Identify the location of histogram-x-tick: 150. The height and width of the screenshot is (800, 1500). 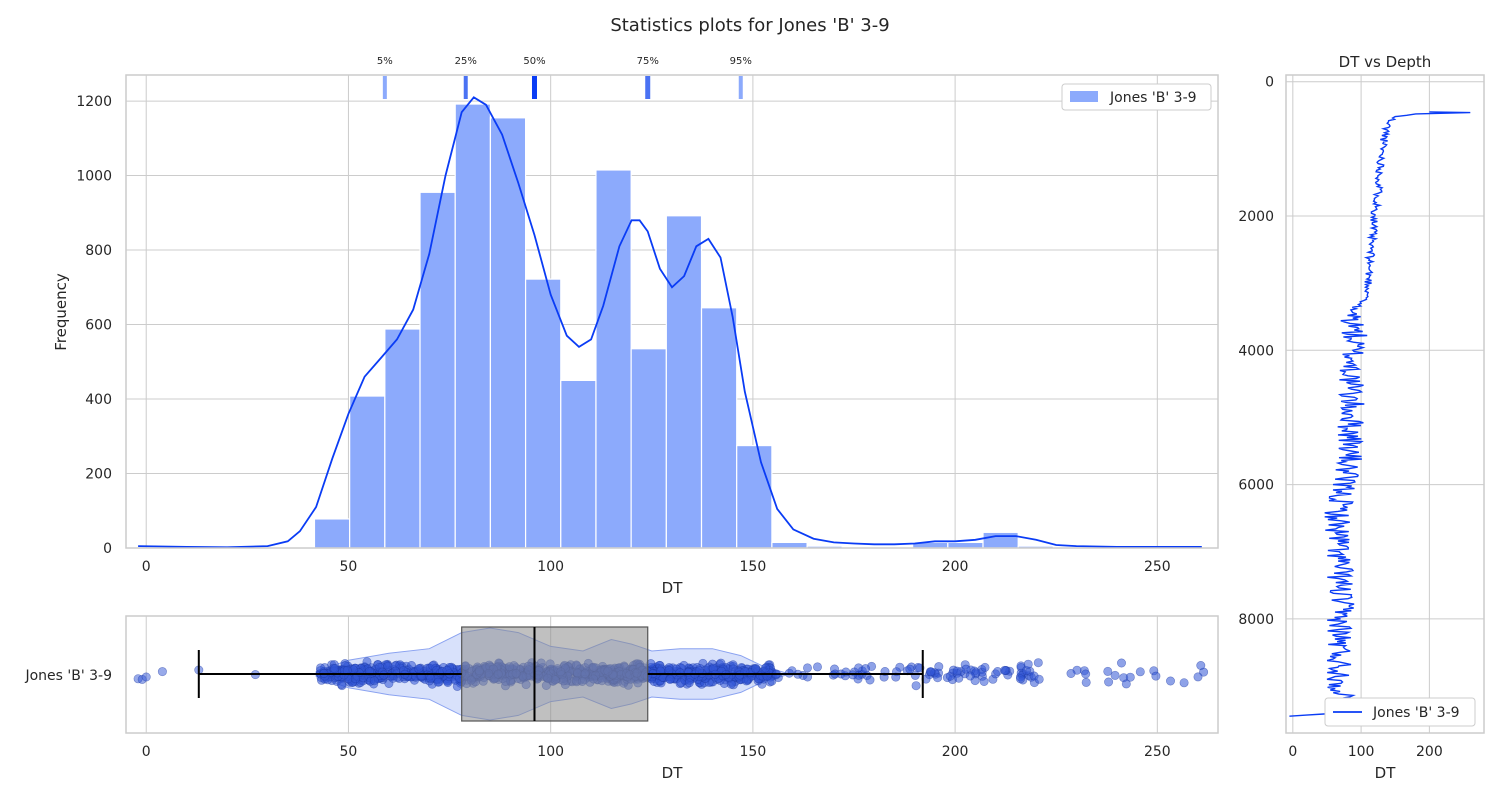
(753, 567).